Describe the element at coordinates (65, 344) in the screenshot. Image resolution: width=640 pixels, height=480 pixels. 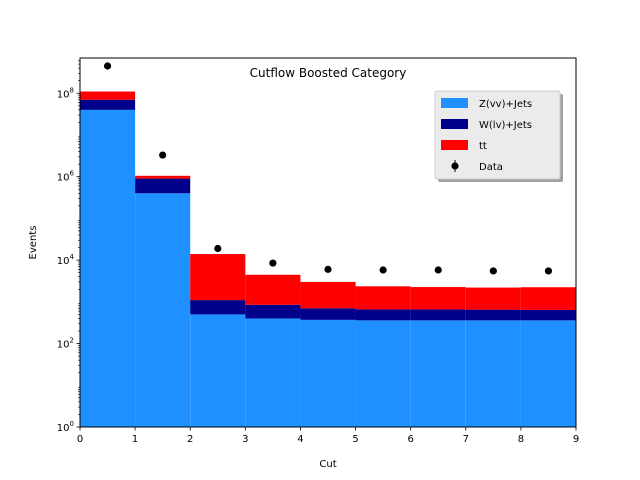
I see `y-tick-label: 10²` at that location.